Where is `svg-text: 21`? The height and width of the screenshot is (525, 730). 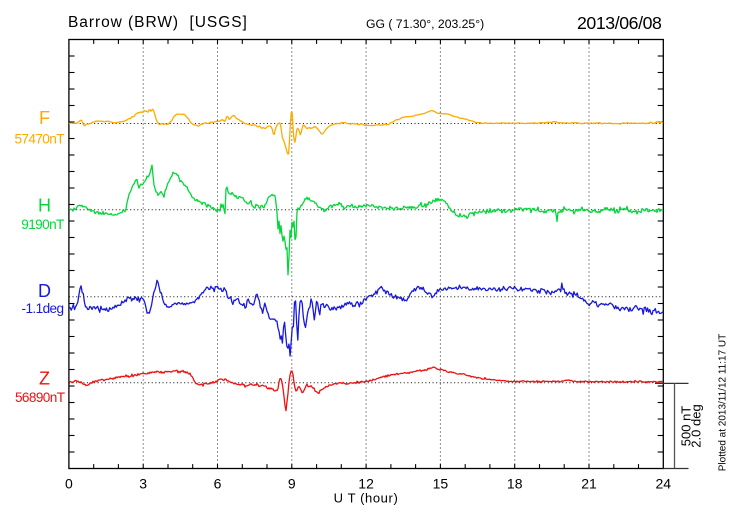 svg-text: 21 is located at coordinates (589, 483).